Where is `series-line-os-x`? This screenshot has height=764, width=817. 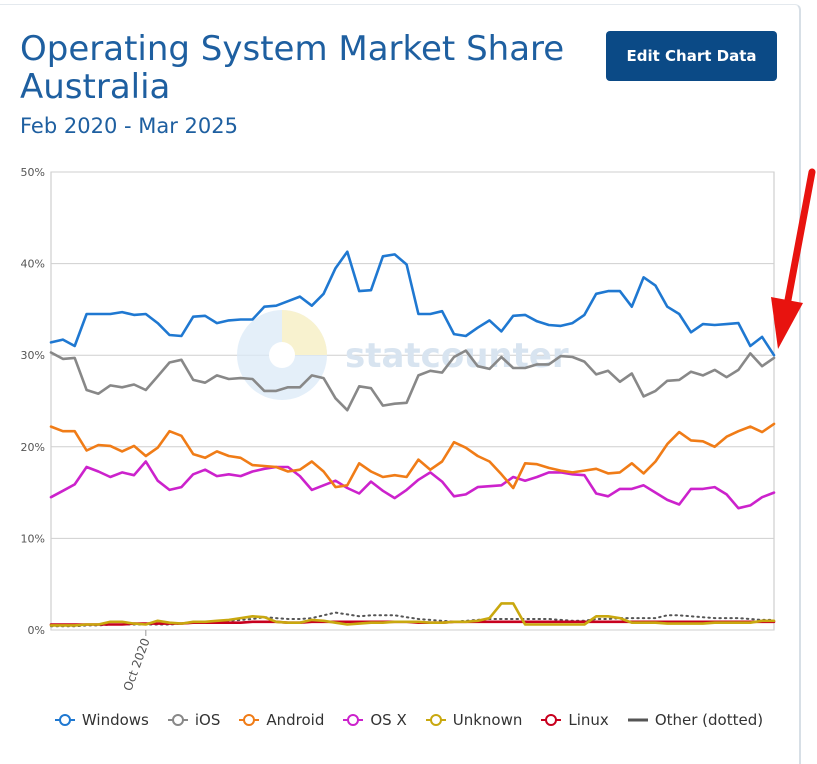
series-line-os-x is located at coordinates (412, 485).